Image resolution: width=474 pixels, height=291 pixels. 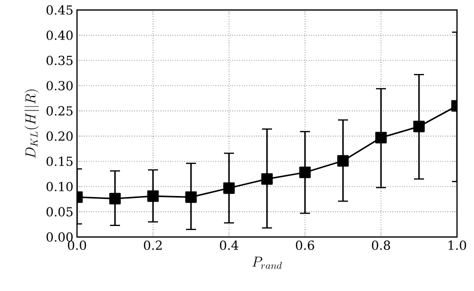 What do you see at coordinates (59, 136) in the screenshot?
I see `y-tick-label: 0.20` at bounding box center [59, 136].